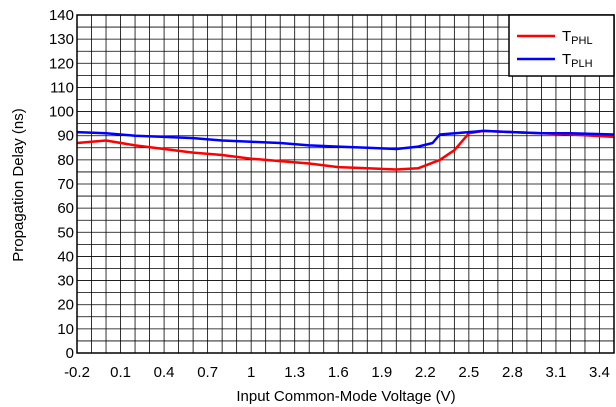 The width and height of the screenshot is (616, 407). Describe the element at coordinates (61, 15) in the screenshot. I see `y-tick-label: 140` at that location.